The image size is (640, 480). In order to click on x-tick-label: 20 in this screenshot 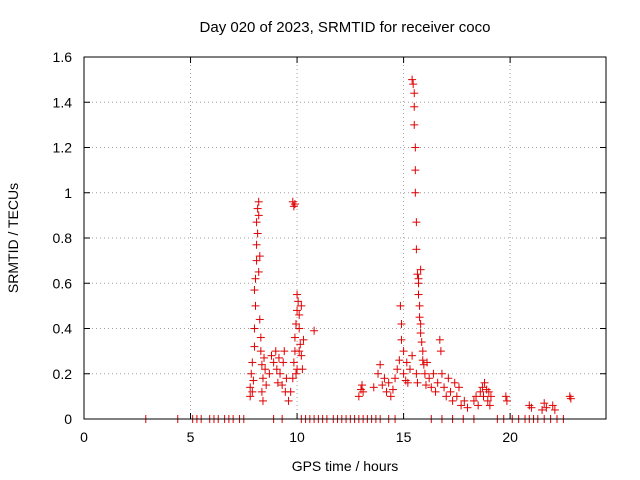, I will do `click(510, 437)`.